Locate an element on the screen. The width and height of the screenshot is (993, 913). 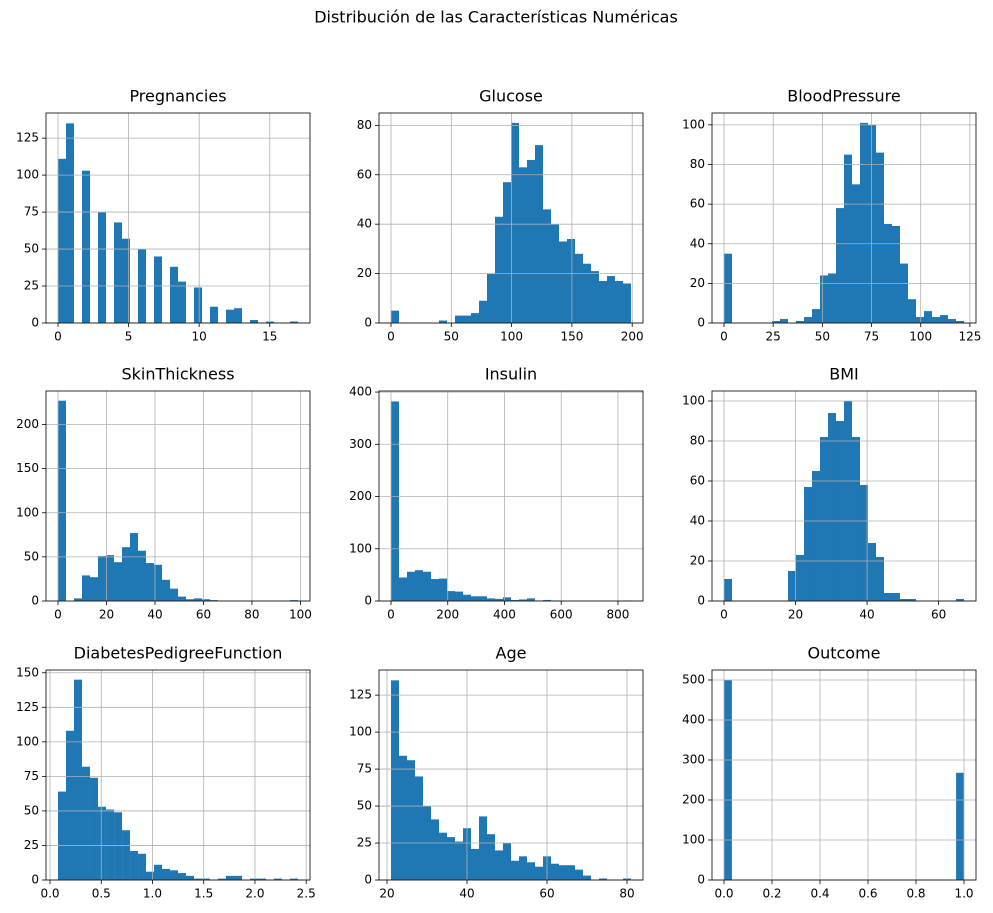
x-tick-label: 80 is located at coordinates (626, 894).